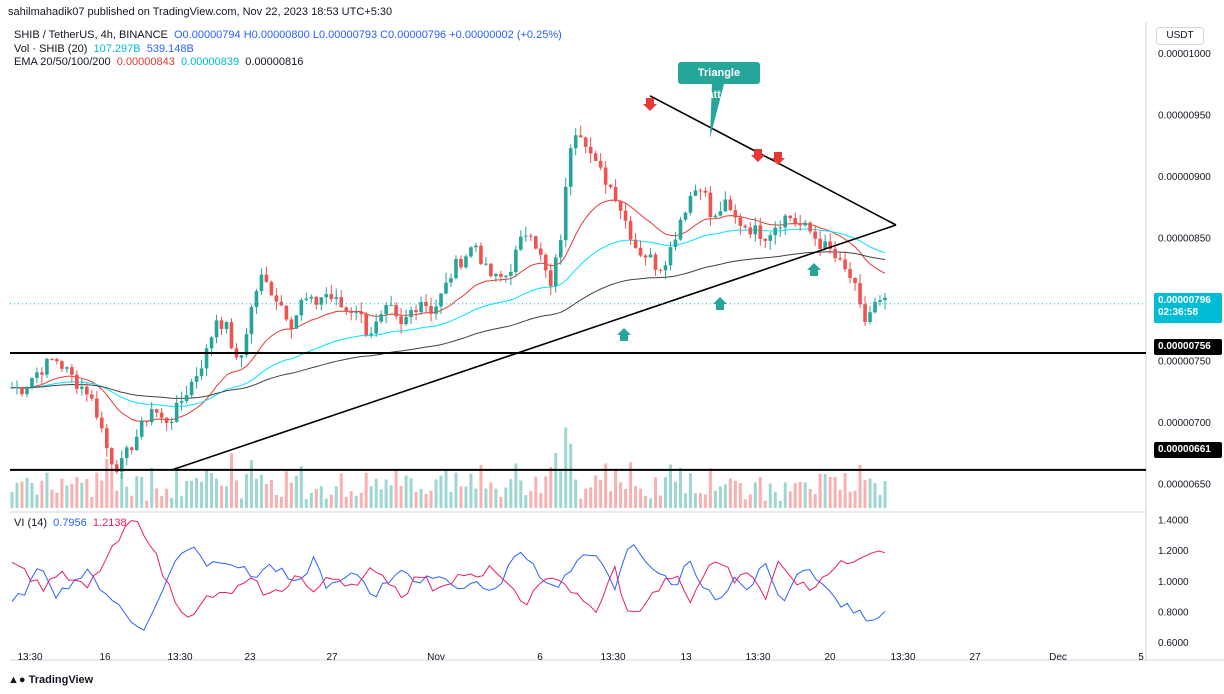  I want to click on currency-selector: USDT, so click(1180, 36).